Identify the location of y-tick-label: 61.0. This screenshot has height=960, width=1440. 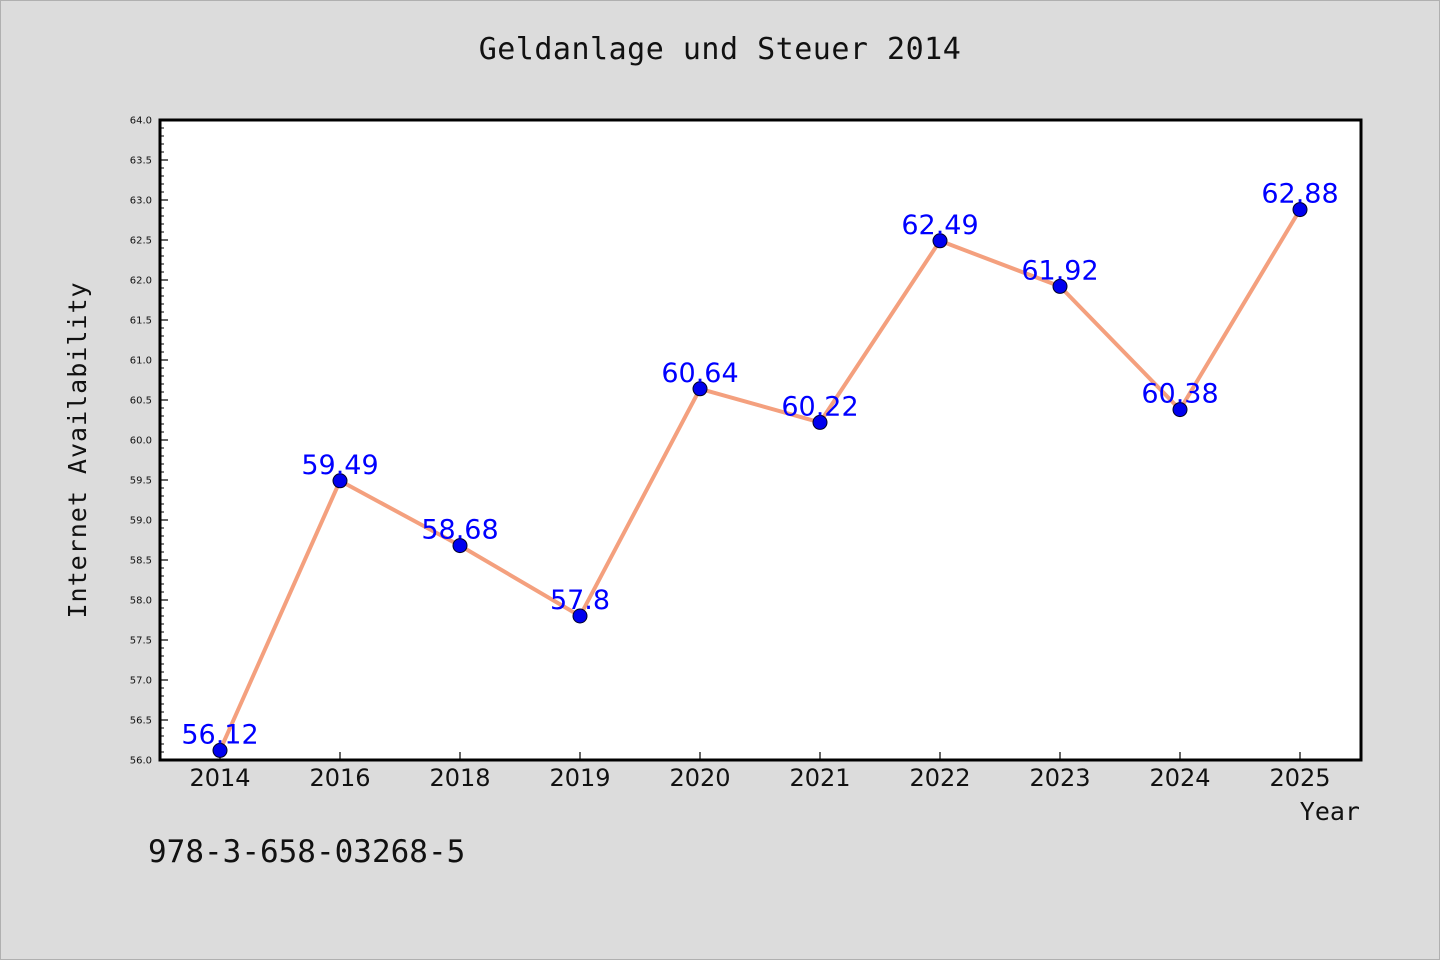
(141, 361).